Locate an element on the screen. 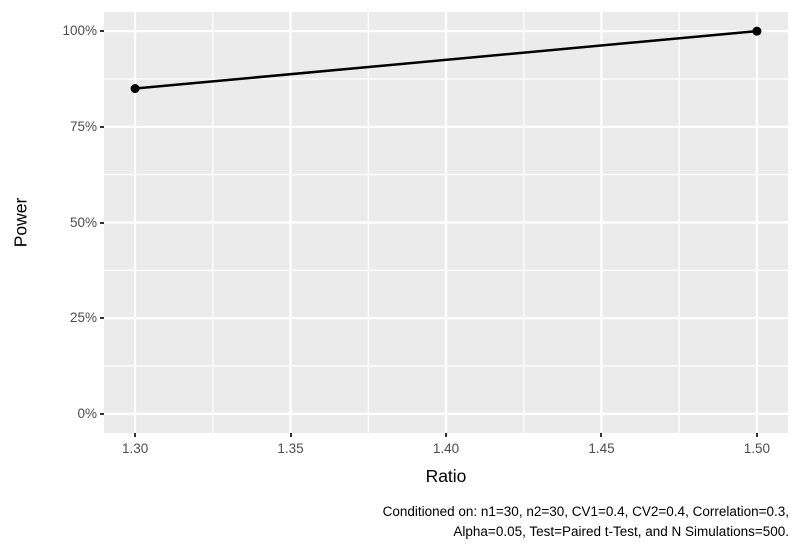 Image resolution: width=800 pixels, height=560 pixels. x-tick-label: 1.40 is located at coordinates (446, 448).